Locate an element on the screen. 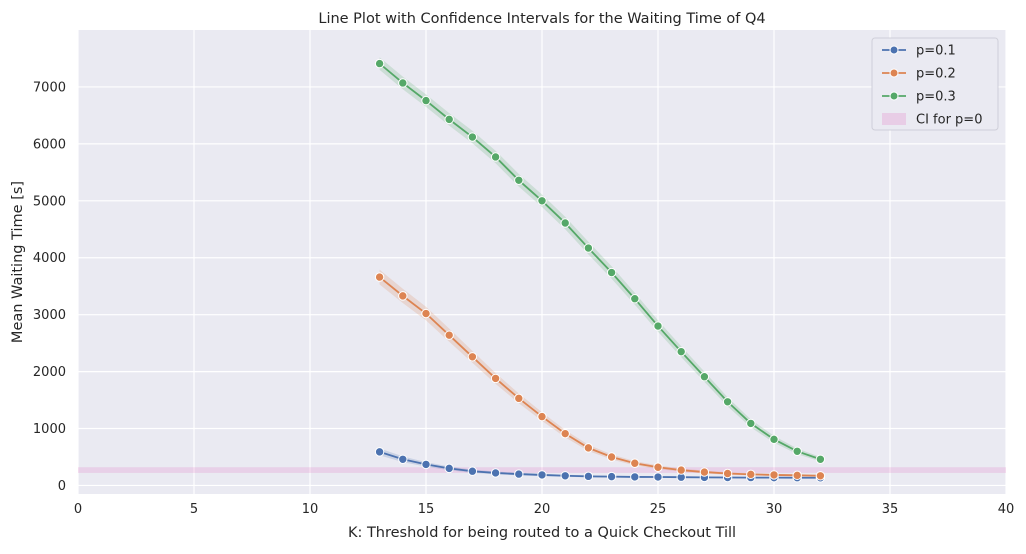 This screenshot has width=1026, height=554. y-tick-label: 6000 is located at coordinates (49, 144).